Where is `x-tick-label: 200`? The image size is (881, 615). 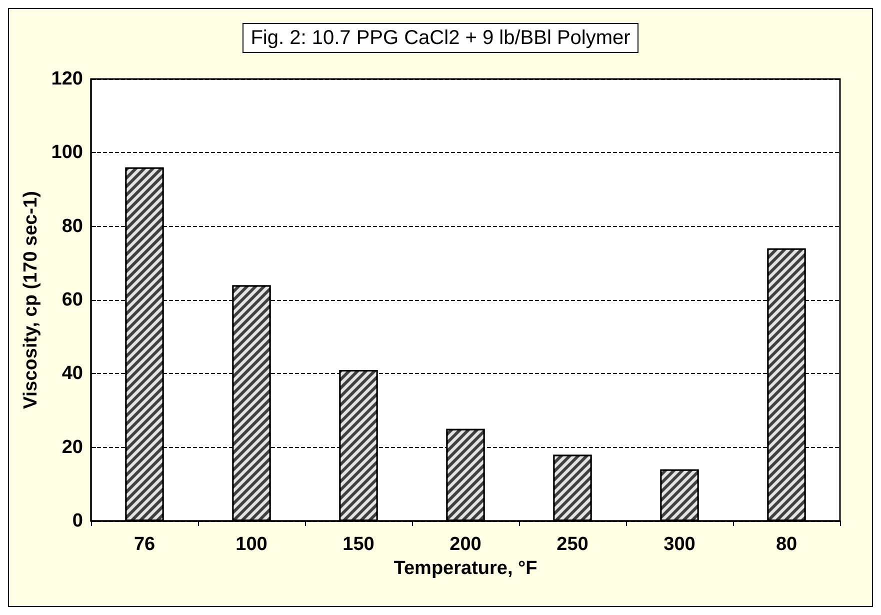 x-tick-label: 200 is located at coordinates (466, 544).